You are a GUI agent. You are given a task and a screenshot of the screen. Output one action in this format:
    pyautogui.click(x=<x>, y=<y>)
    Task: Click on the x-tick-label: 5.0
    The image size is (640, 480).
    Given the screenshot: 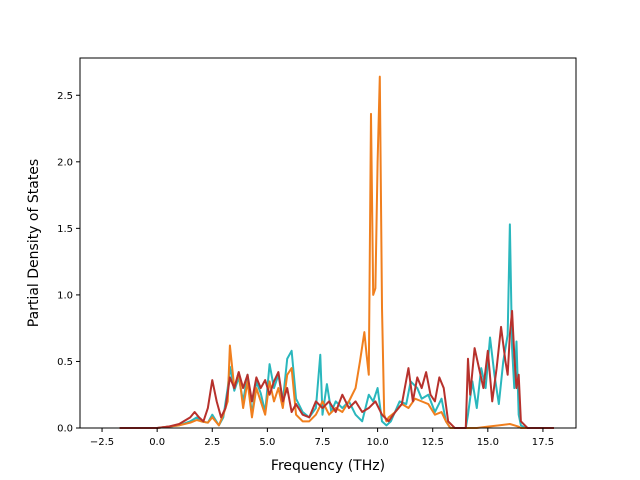 What is the action you would take?
    pyautogui.click(x=267, y=442)
    